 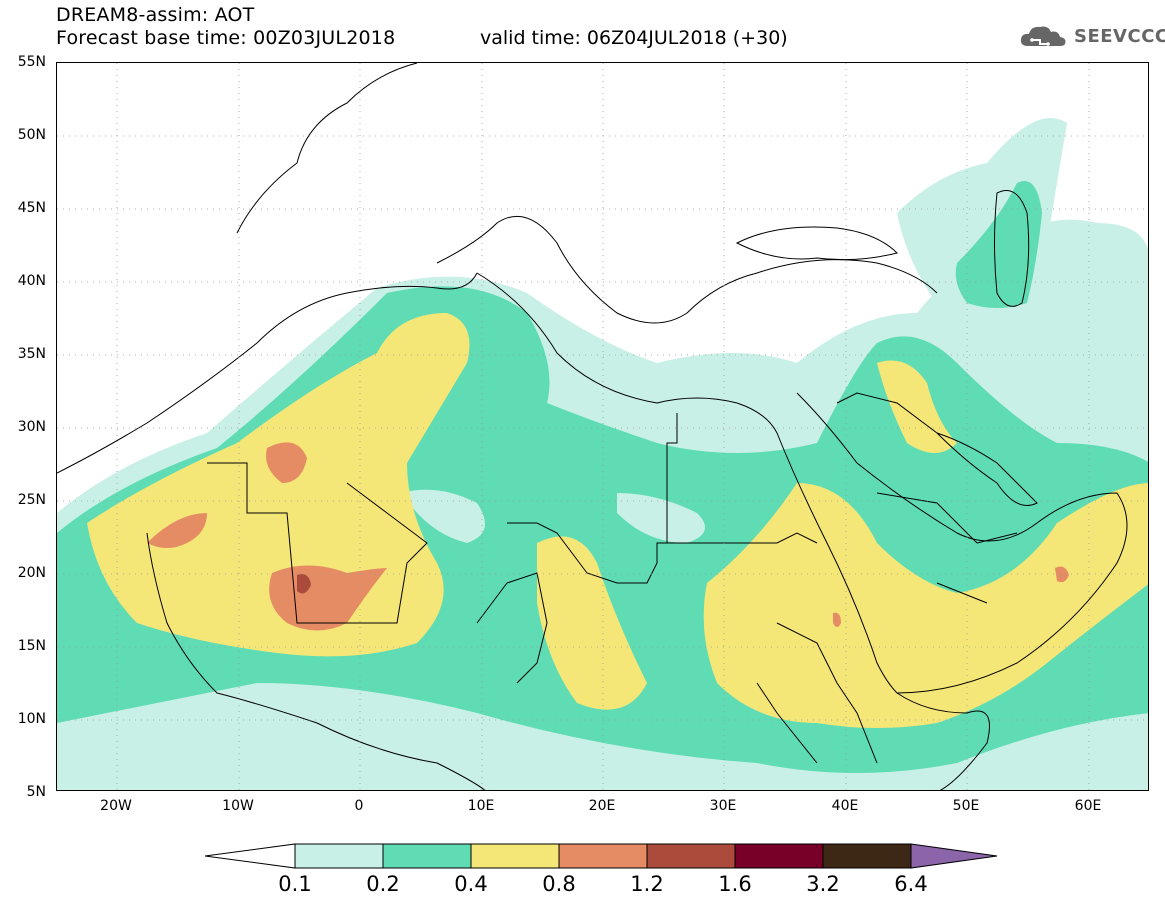 I want to click on coastline-horn, so click(x=943, y=741).